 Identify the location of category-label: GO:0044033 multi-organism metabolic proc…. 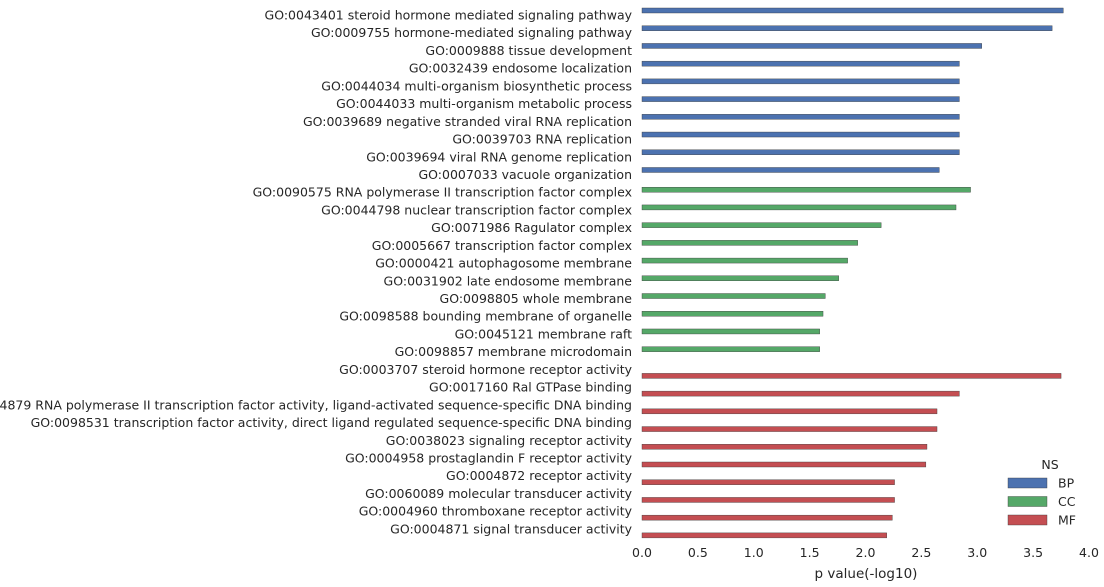
(484, 103).